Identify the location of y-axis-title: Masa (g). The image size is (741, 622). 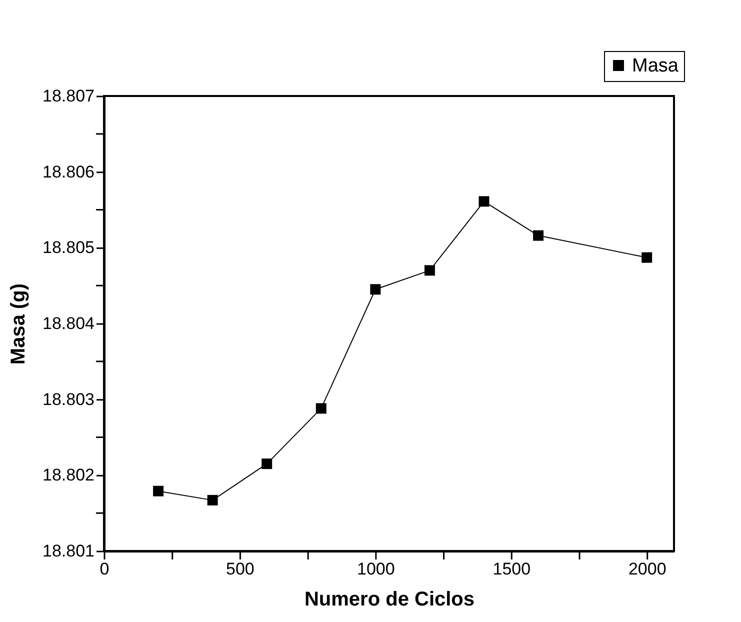
(19, 324).